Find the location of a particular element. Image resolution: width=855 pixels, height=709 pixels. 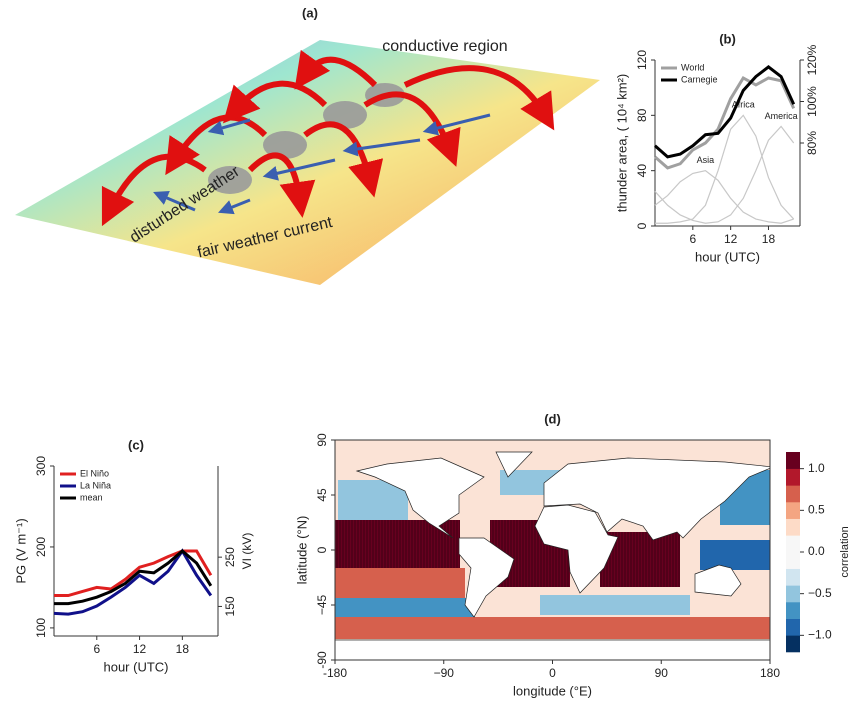

colorbar-tick-label: −0.5 is located at coordinates (820, 593).